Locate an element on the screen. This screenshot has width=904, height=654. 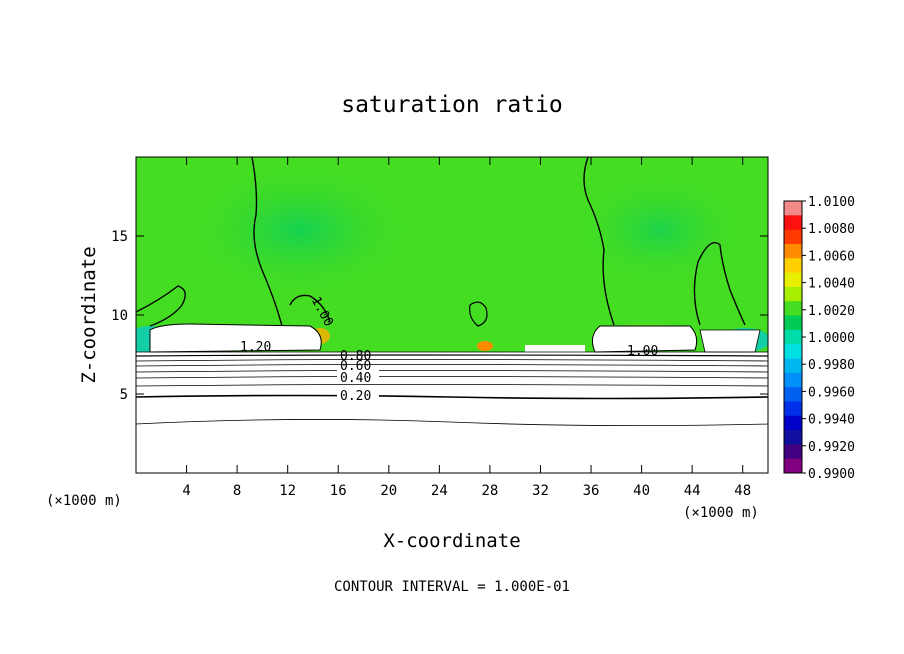
colorbar-label: 0.9920 is located at coordinates (831, 447).